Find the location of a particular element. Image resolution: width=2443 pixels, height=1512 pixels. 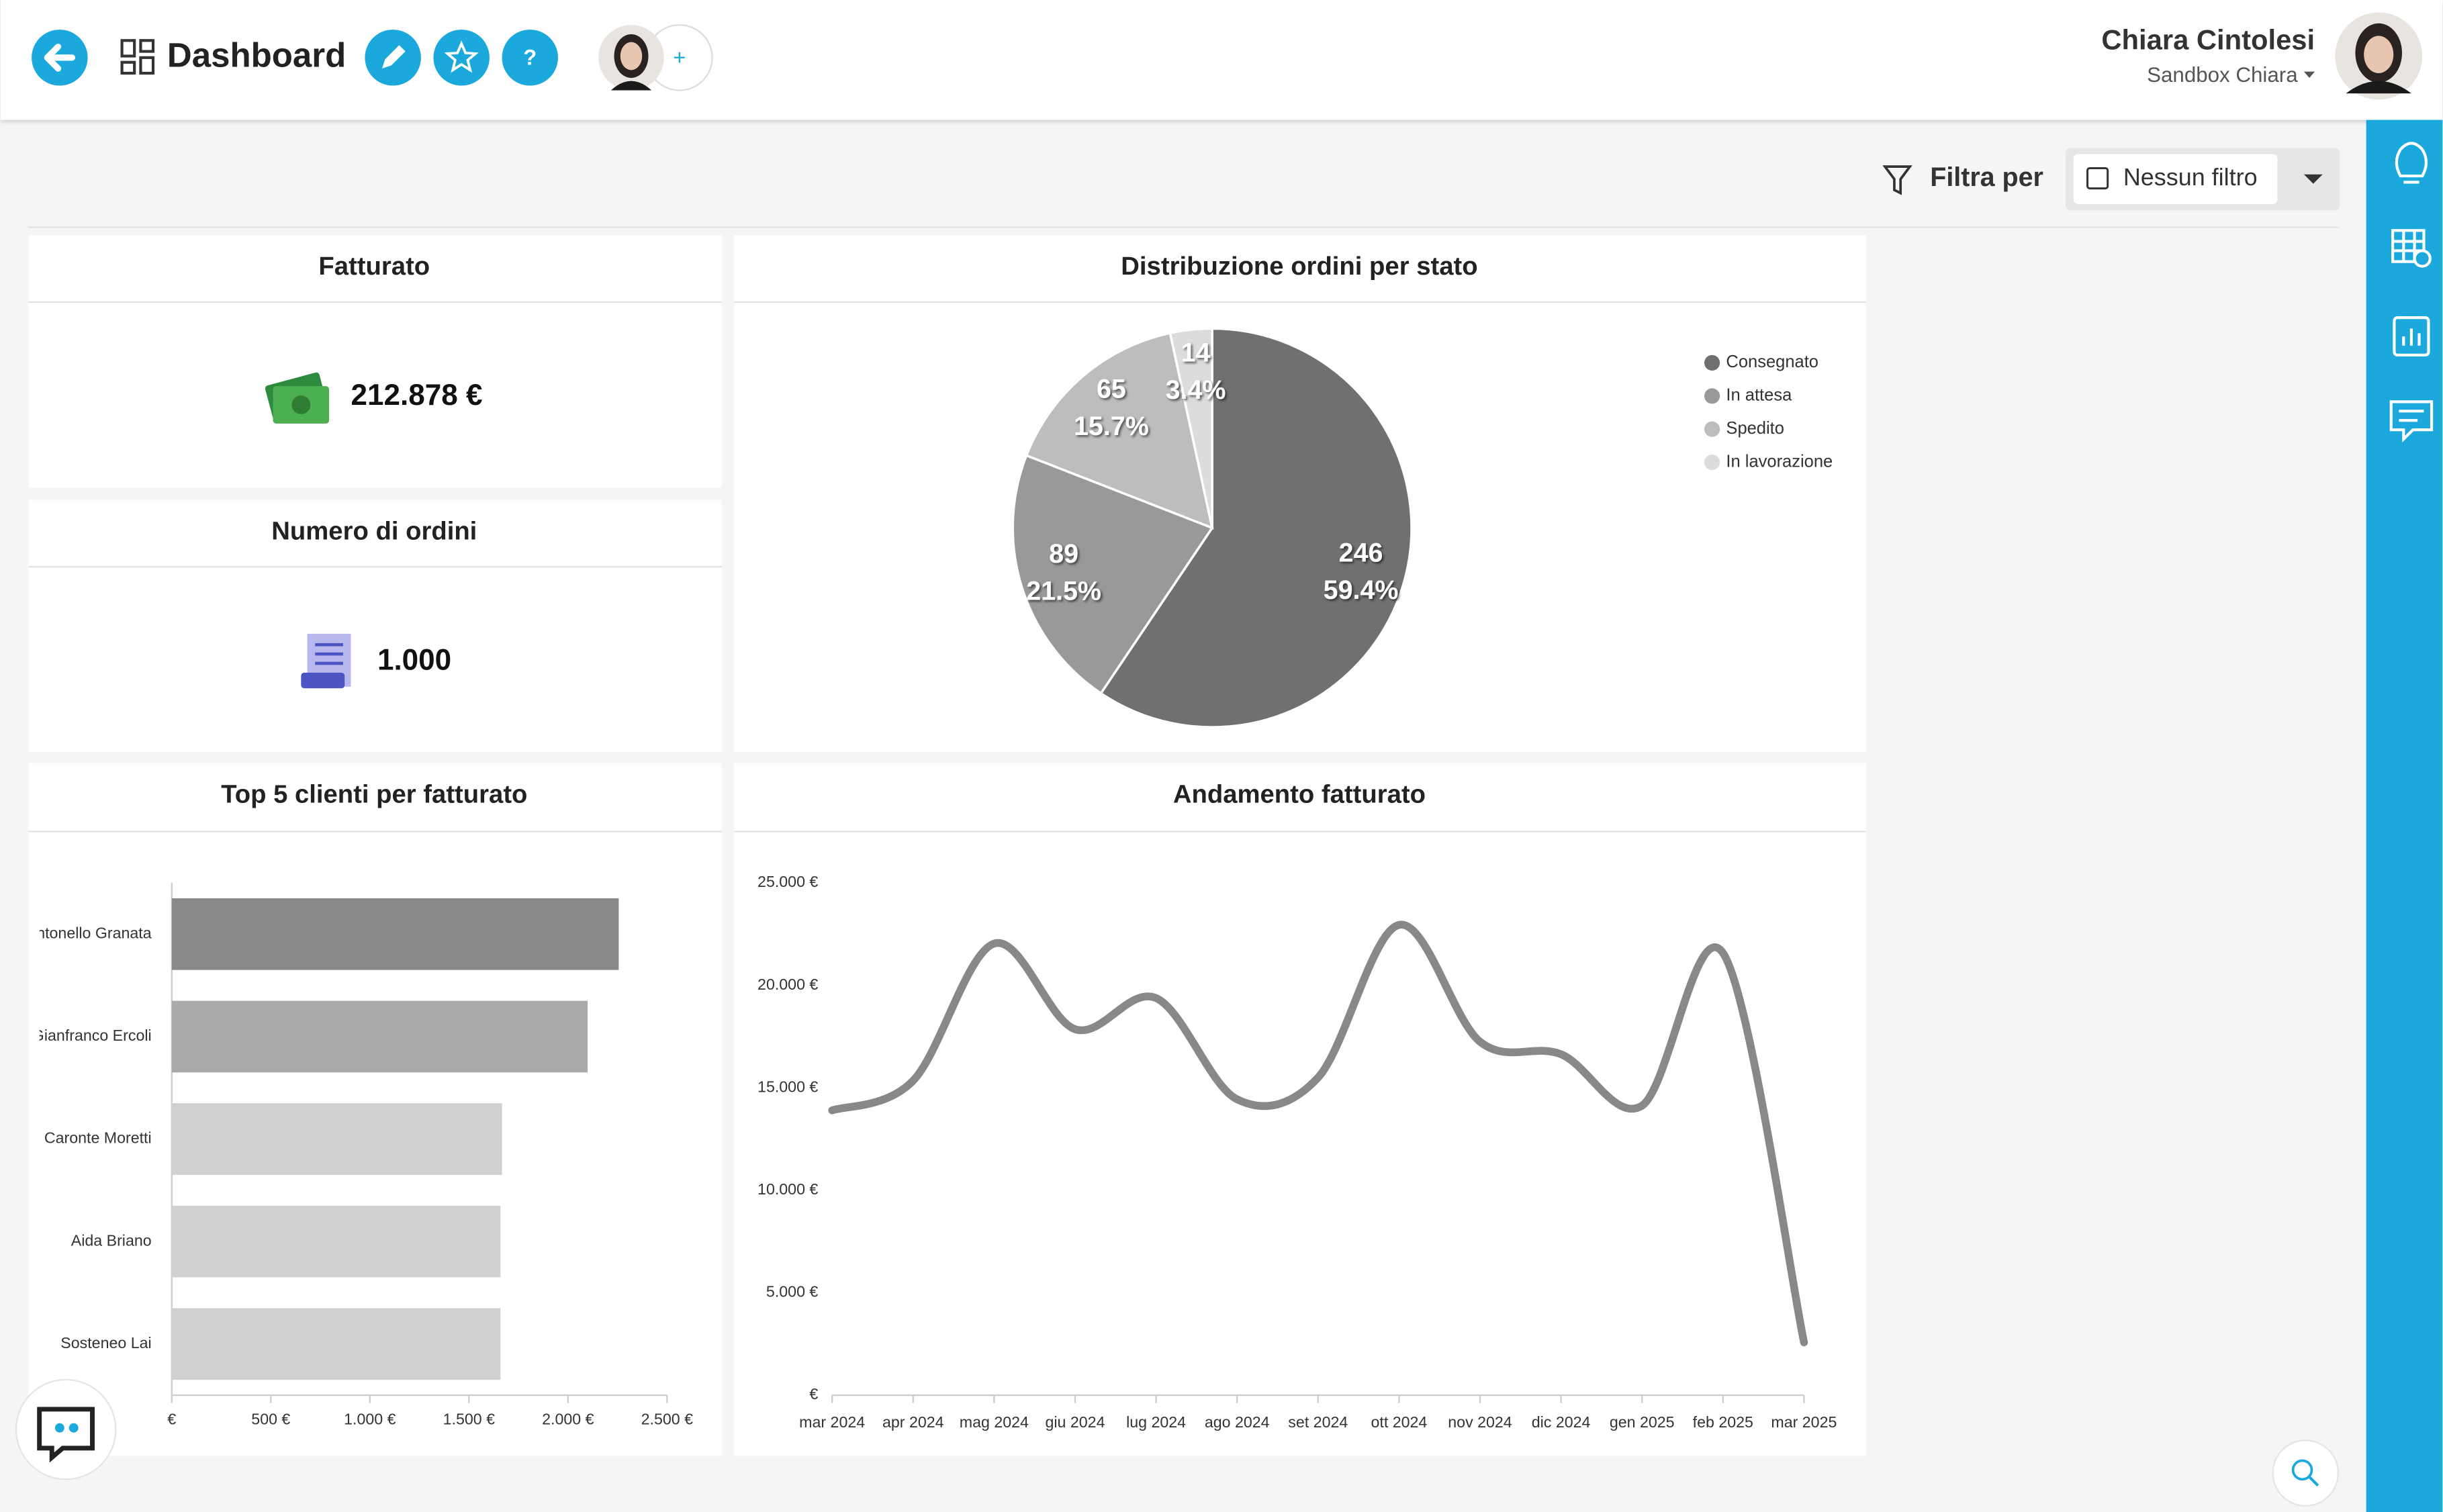

workspace-caret is located at coordinates (2309, 74).